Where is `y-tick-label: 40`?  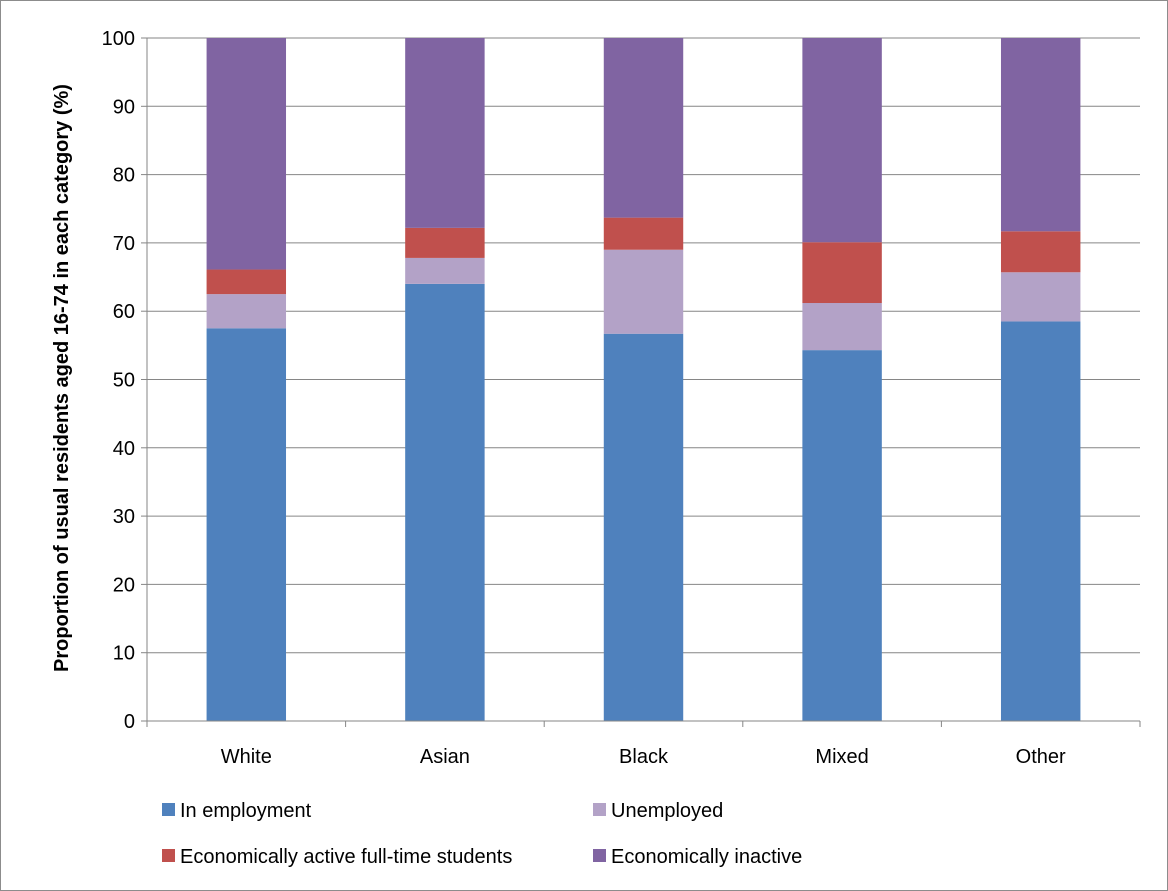 y-tick-label: 40 is located at coordinates (124, 449).